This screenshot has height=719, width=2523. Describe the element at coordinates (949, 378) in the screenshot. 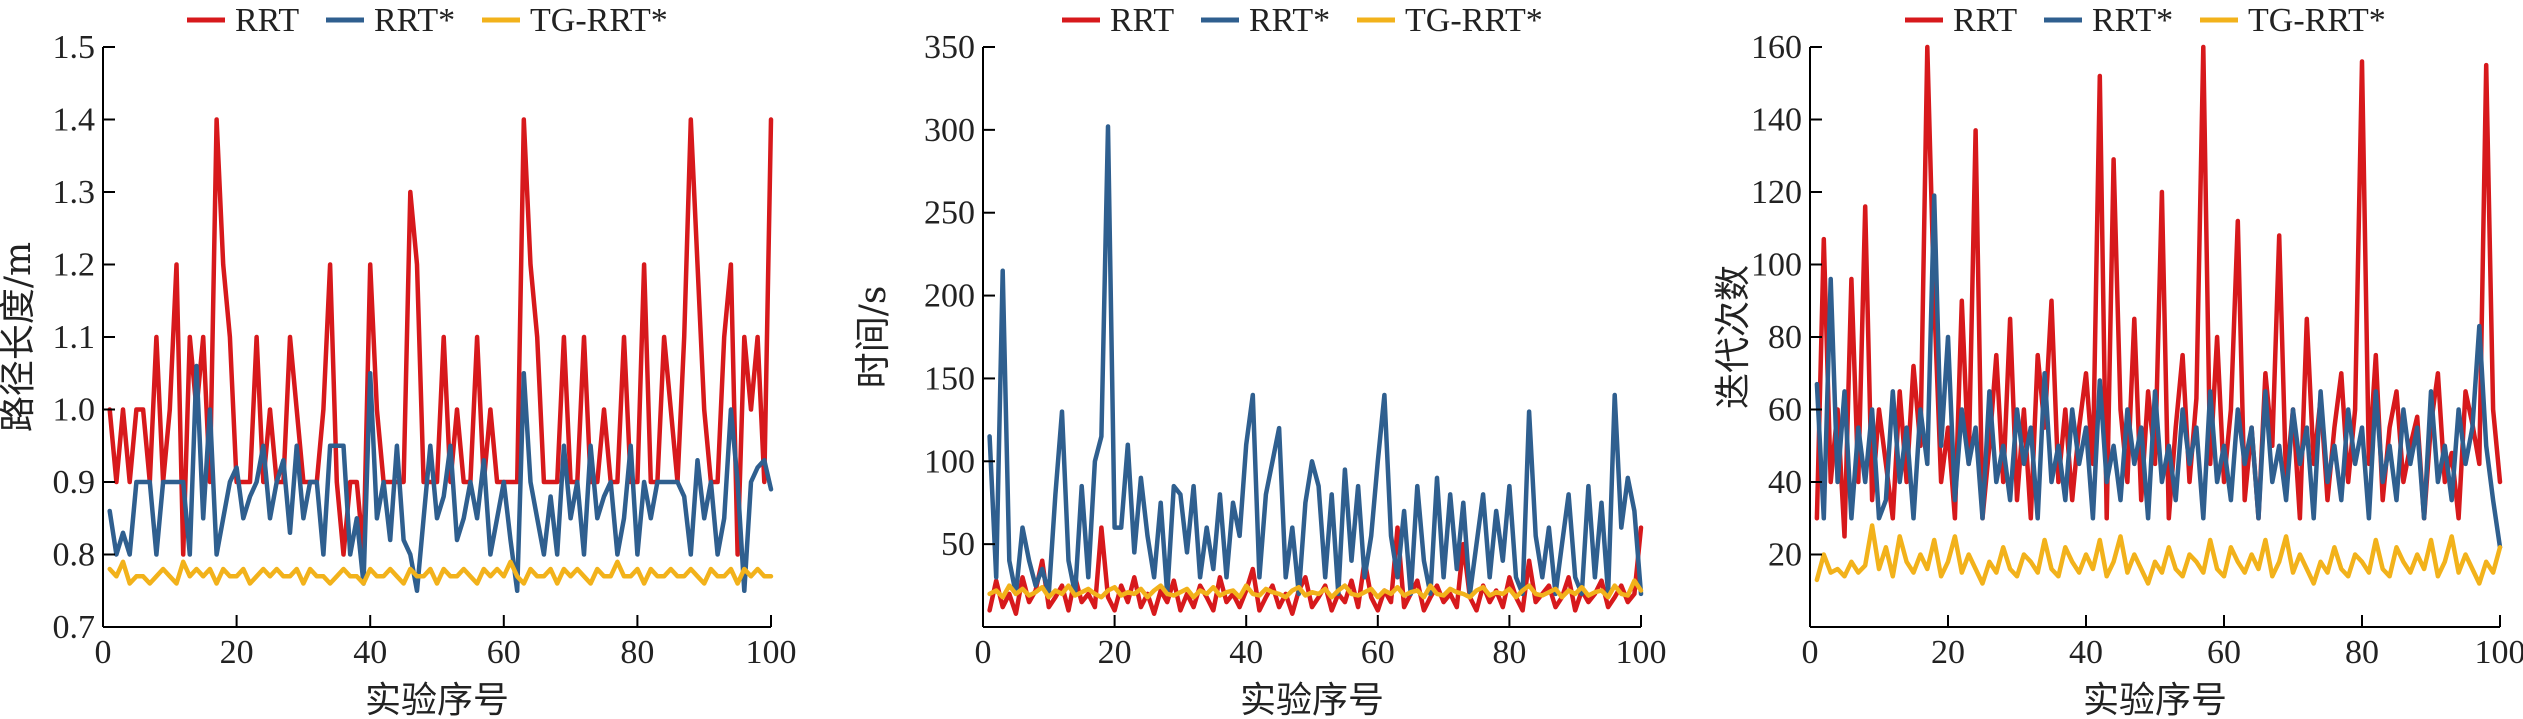

I see `y-tick-label: 150` at that location.